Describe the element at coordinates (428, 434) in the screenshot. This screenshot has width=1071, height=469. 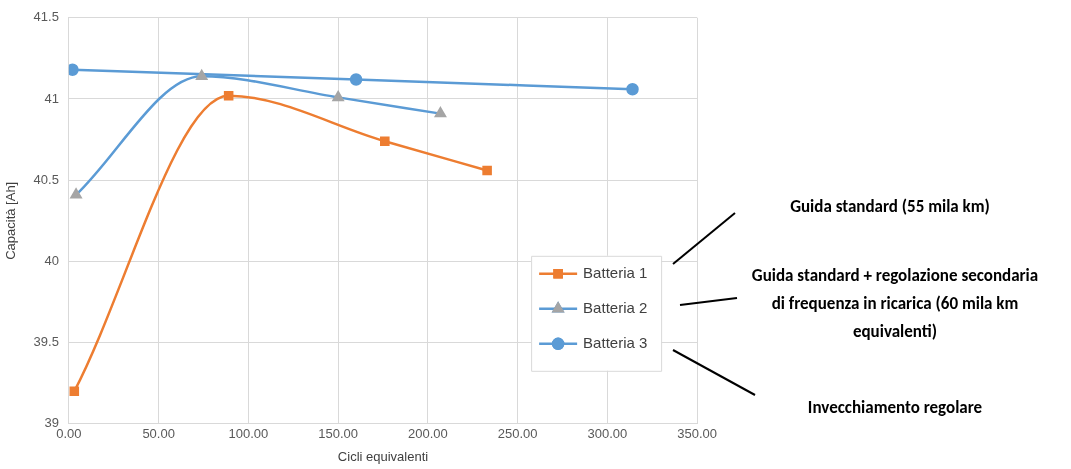
I see `x-tick-label: 200.00` at that location.